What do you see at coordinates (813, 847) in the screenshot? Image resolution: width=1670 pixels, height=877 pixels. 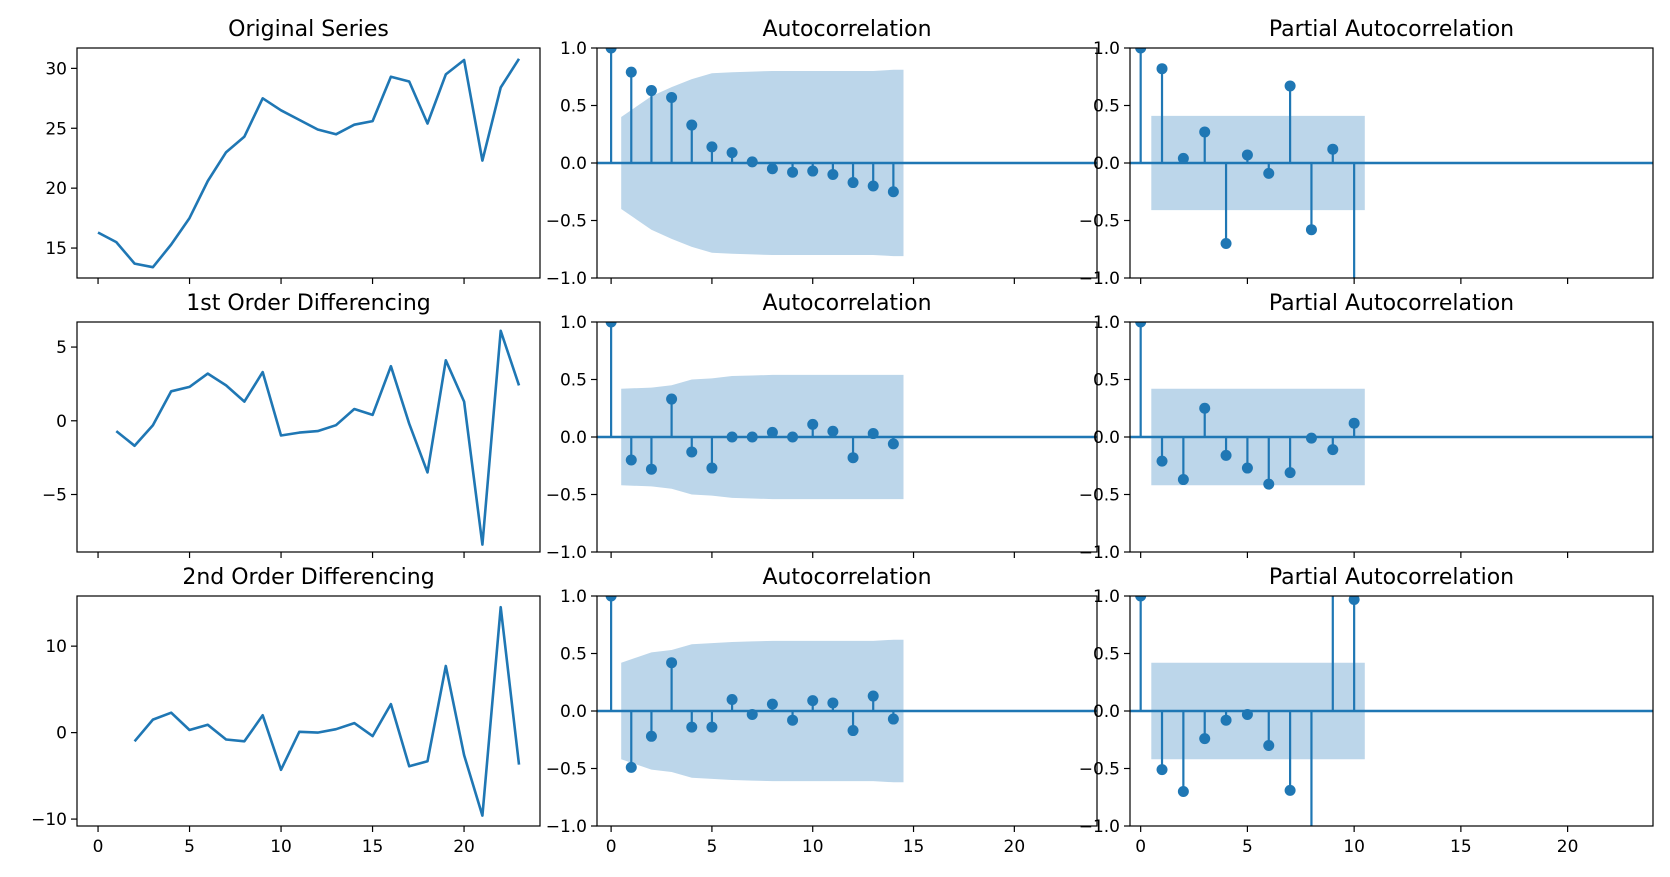 I see `x-tick-label: 10` at bounding box center [813, 847].